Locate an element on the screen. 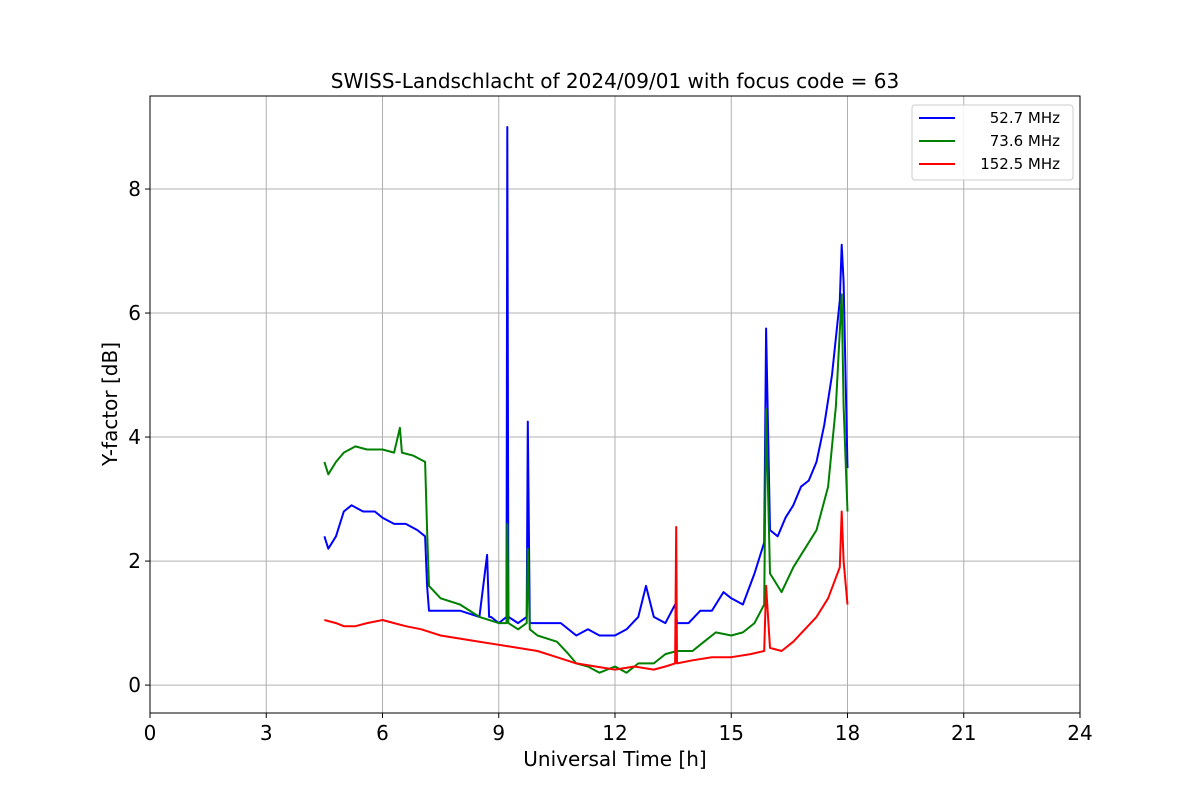 The image size is (1200, 800). y-tick-label: 6 is located at coordinates (134, 313).